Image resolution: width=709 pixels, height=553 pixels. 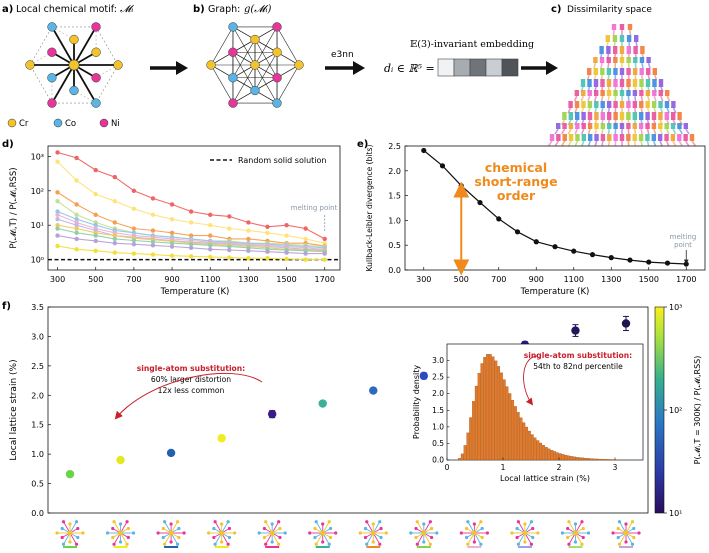 What do you see at coordinates (394, 196) in the screenshot?
I see `y-tick-label: 1.5` at bounding box center [394, 196].